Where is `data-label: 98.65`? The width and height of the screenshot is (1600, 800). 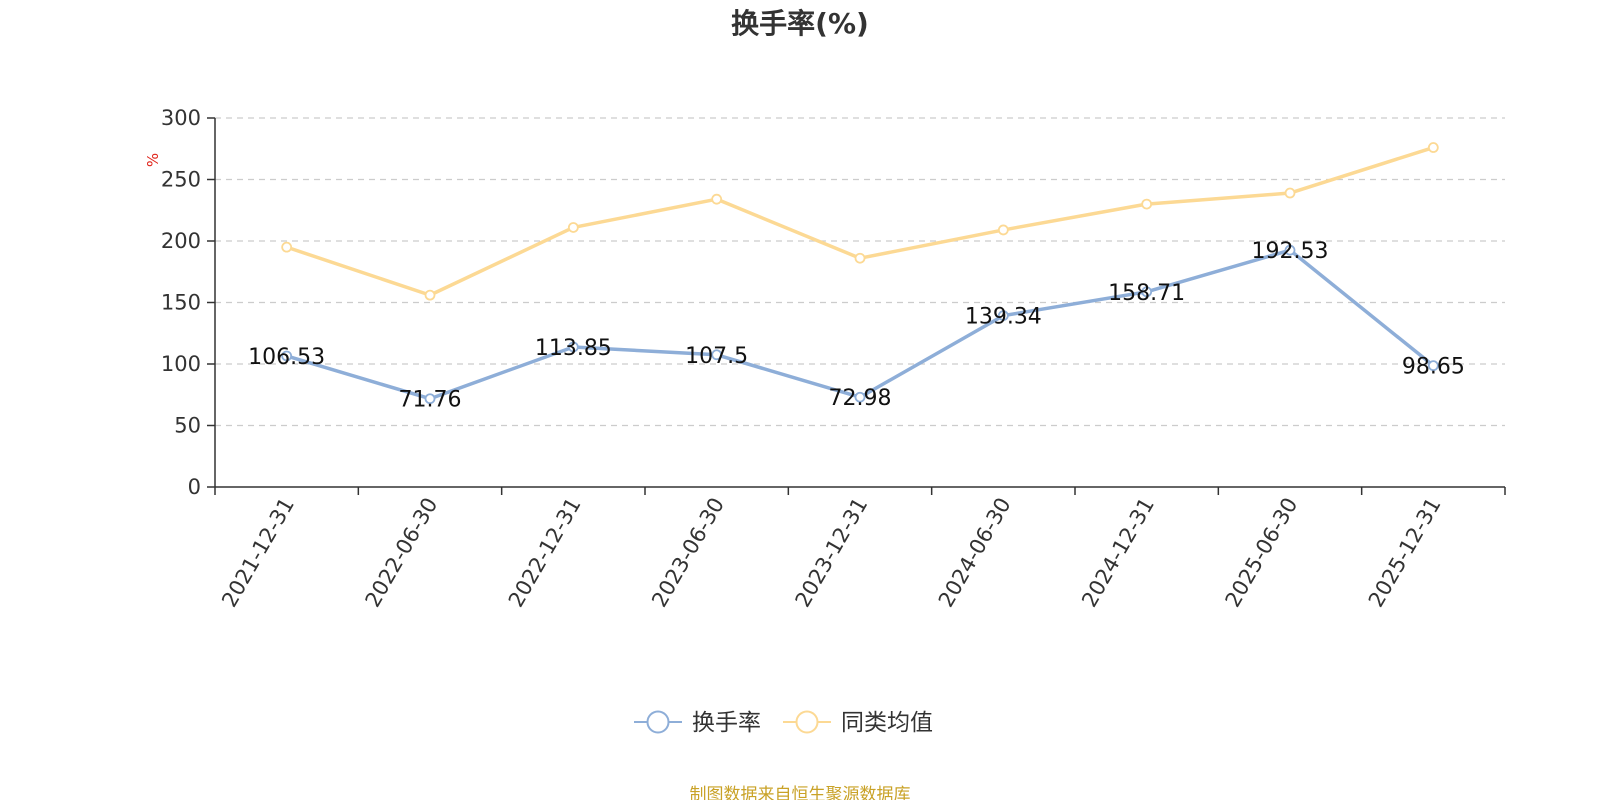 data-label: 98.65 is located at coordinates (1433, 367).